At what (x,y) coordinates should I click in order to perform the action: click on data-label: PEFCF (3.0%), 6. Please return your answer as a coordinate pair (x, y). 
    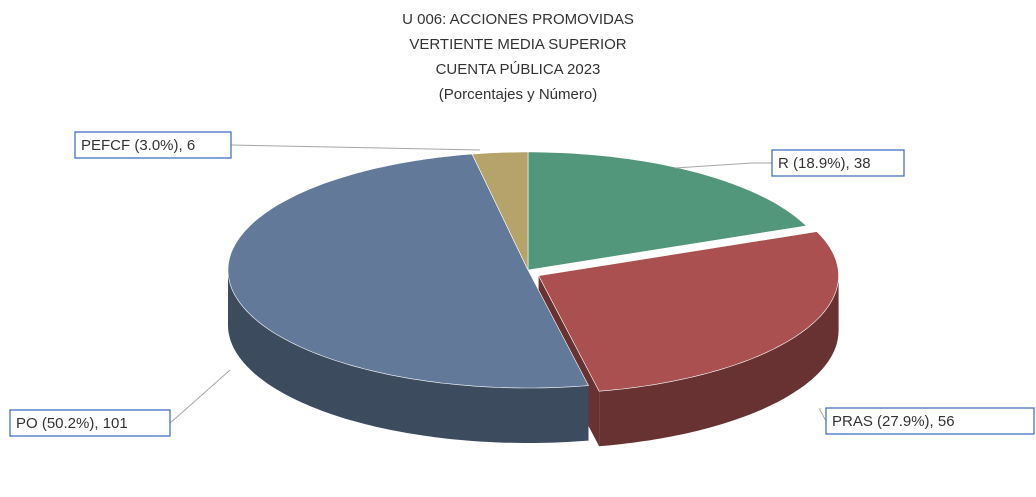
    Looking at the image, I should click on (138, 145).